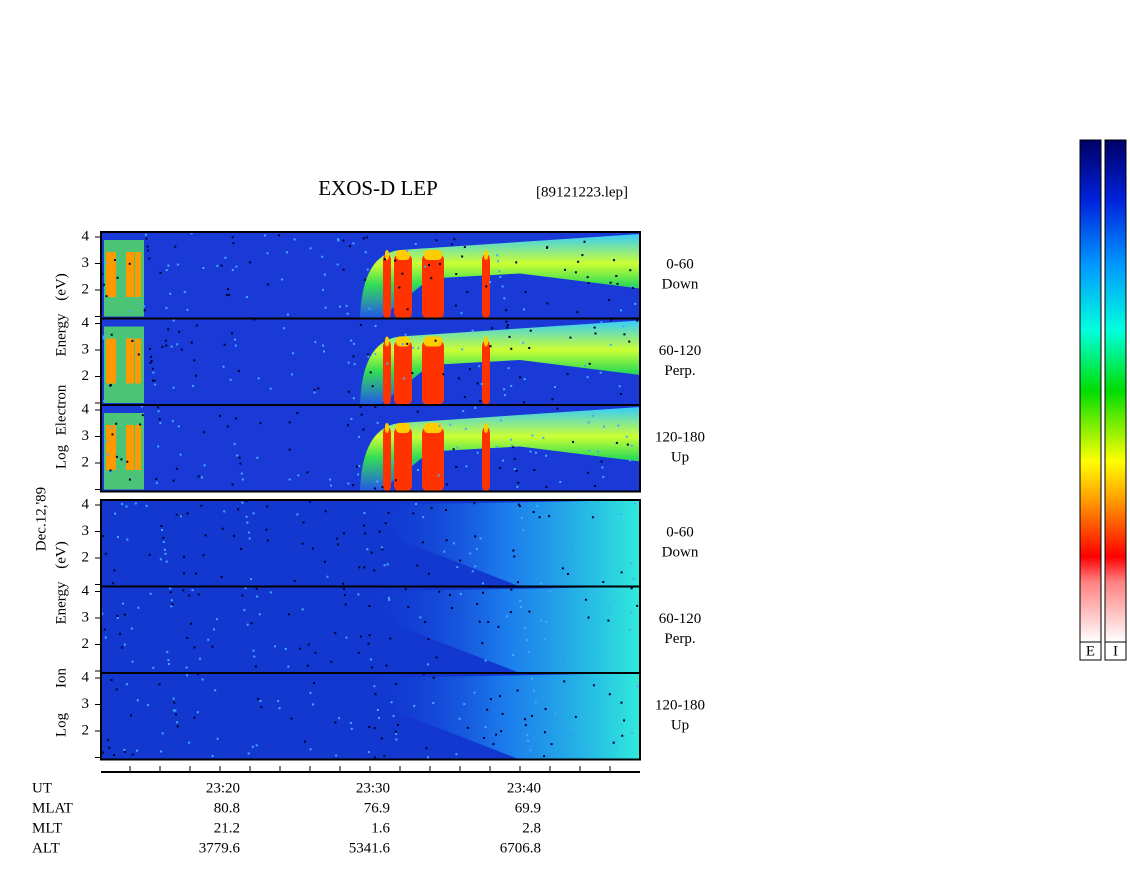  Describe the element at coordinates (680, 285) in the screenshot. I see `direction: Down` at that location.